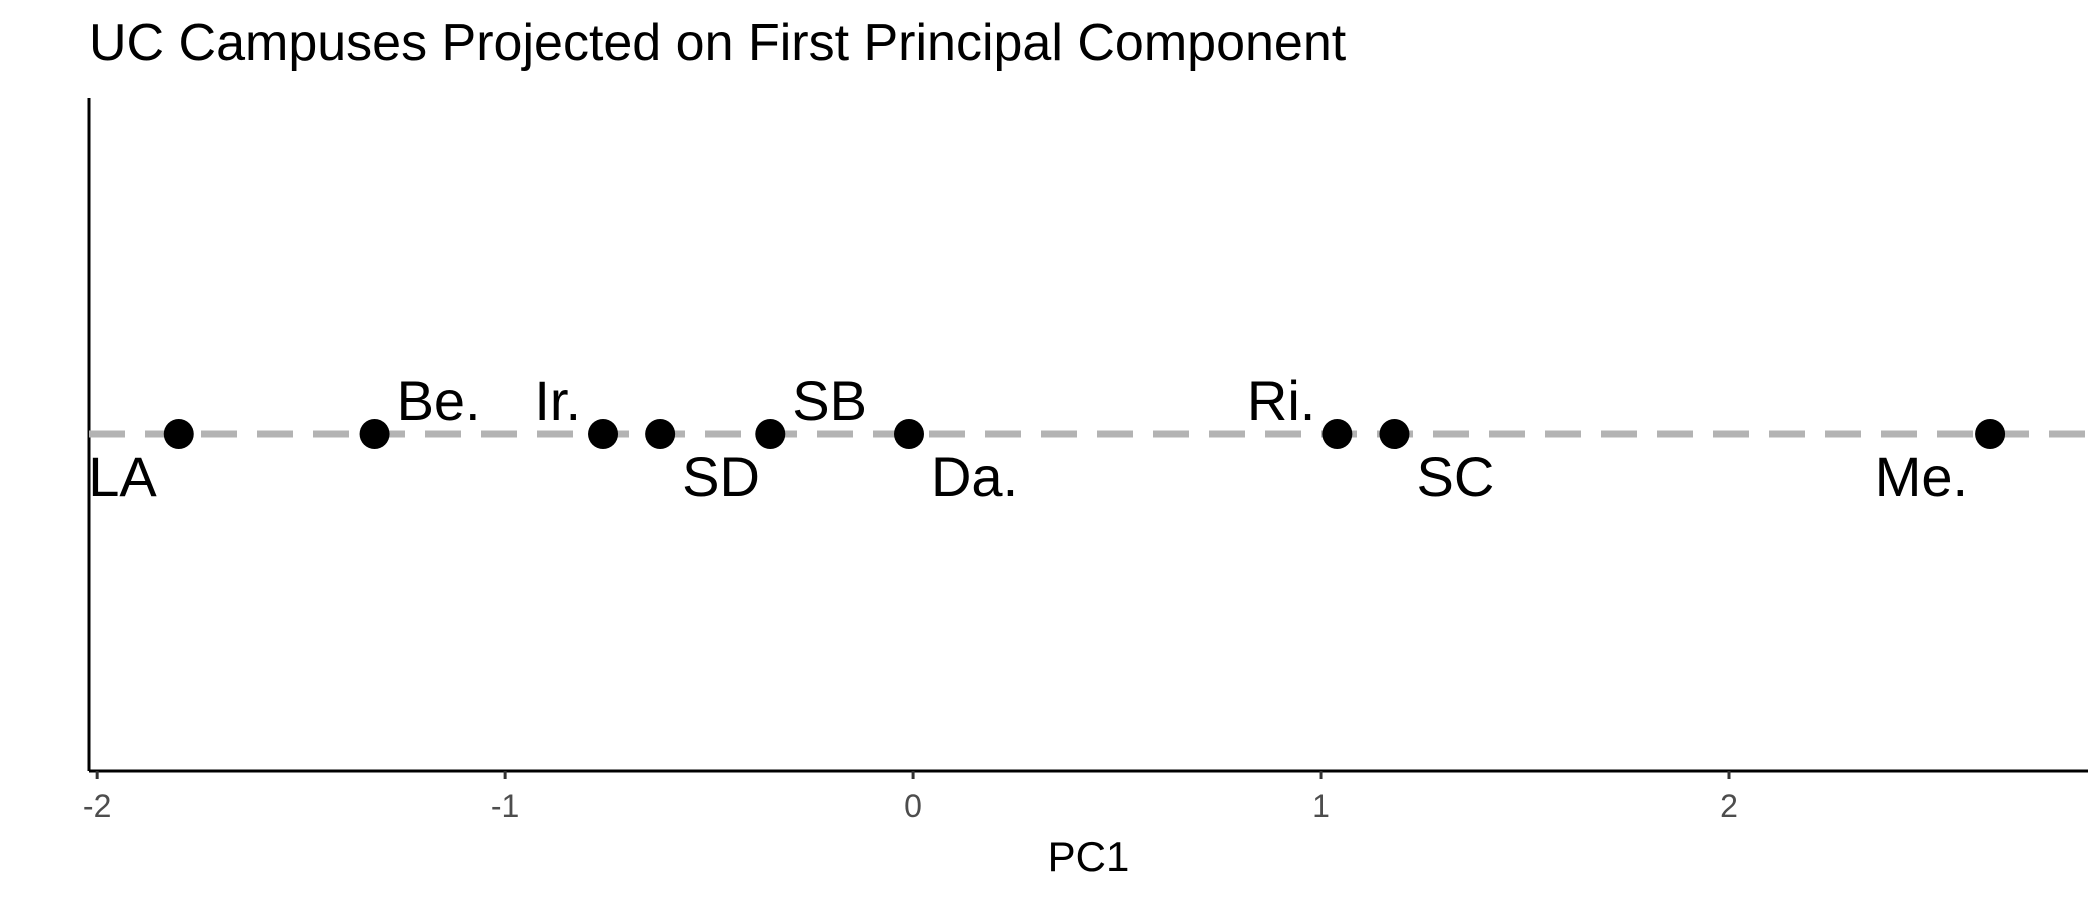  Describe the element at coordinates (505, 806) in the screenshot. I see `x-tick-label: -1` at that location.